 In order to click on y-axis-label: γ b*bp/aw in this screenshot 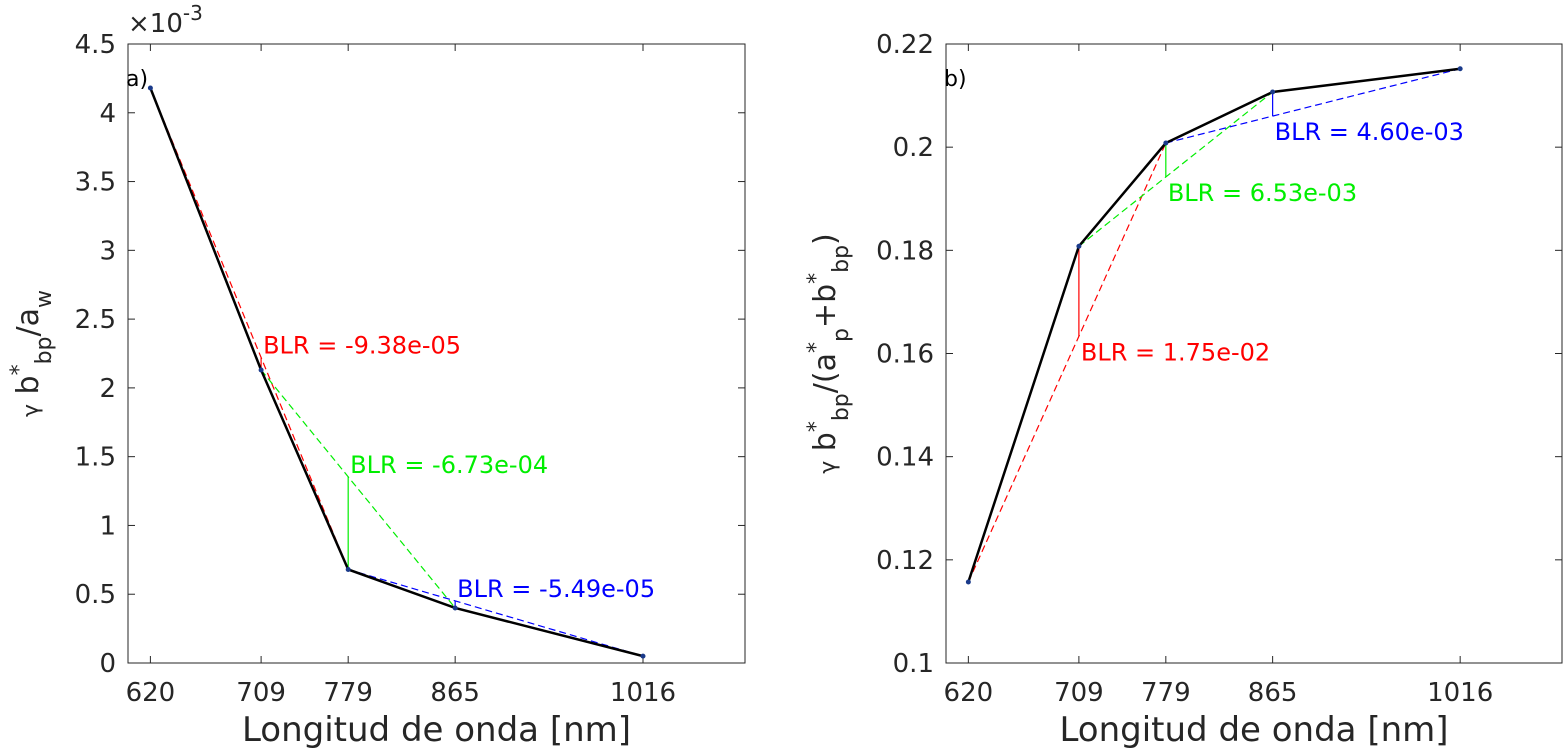, I will do `click(32, 353)`.